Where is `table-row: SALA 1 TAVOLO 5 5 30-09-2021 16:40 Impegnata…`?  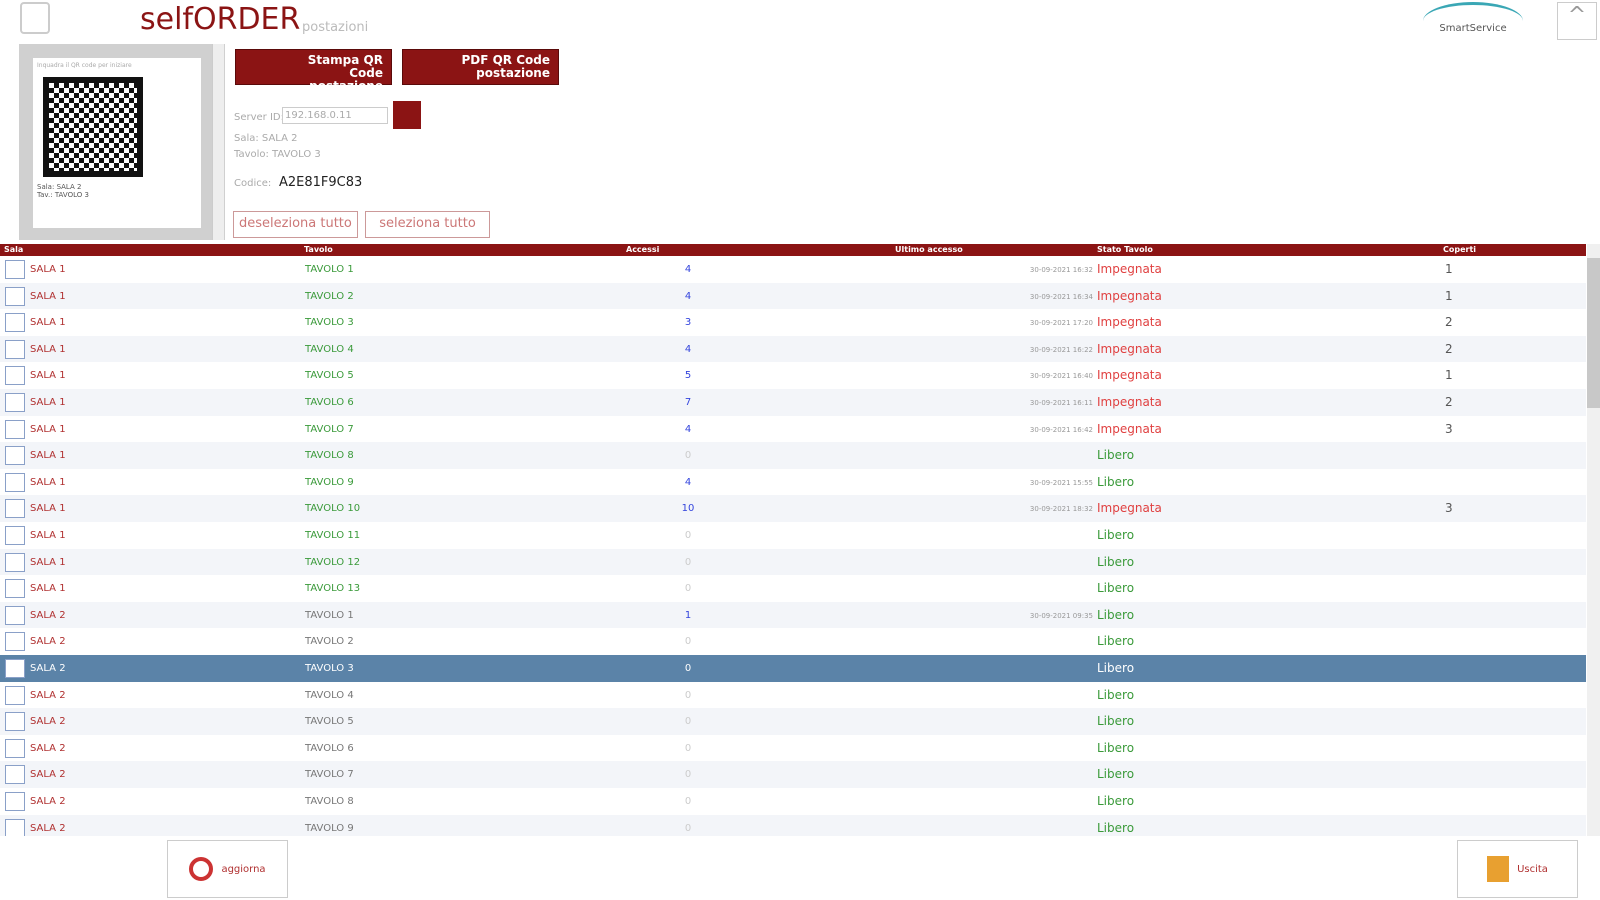
table-row: SALA 1 TAVOLO 5 5 30-09-2021 16:40 Impegnata… is located at coordinates (793, 375).